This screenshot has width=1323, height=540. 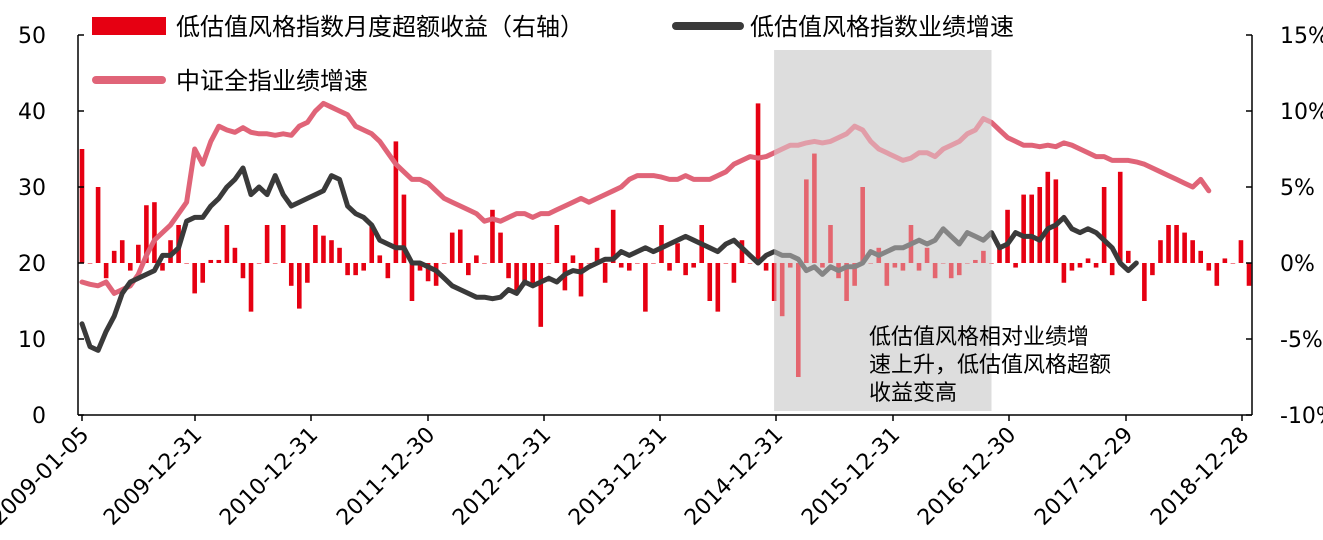 What do you see at coordinates (32, 264) in the screenshot?
I see `left-tick-label: 20` at bounding box center [32, 264].